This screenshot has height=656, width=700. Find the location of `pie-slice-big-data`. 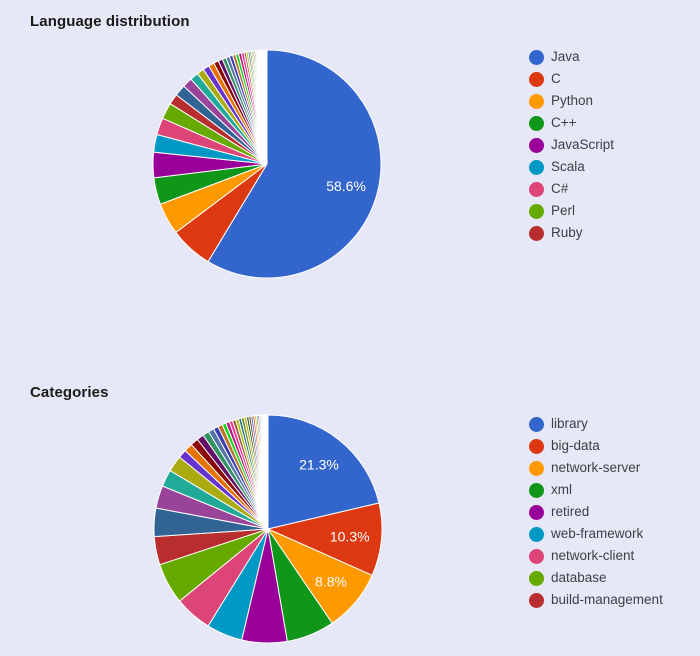

pie-slice-big-data is located at coordinates (324, 539).